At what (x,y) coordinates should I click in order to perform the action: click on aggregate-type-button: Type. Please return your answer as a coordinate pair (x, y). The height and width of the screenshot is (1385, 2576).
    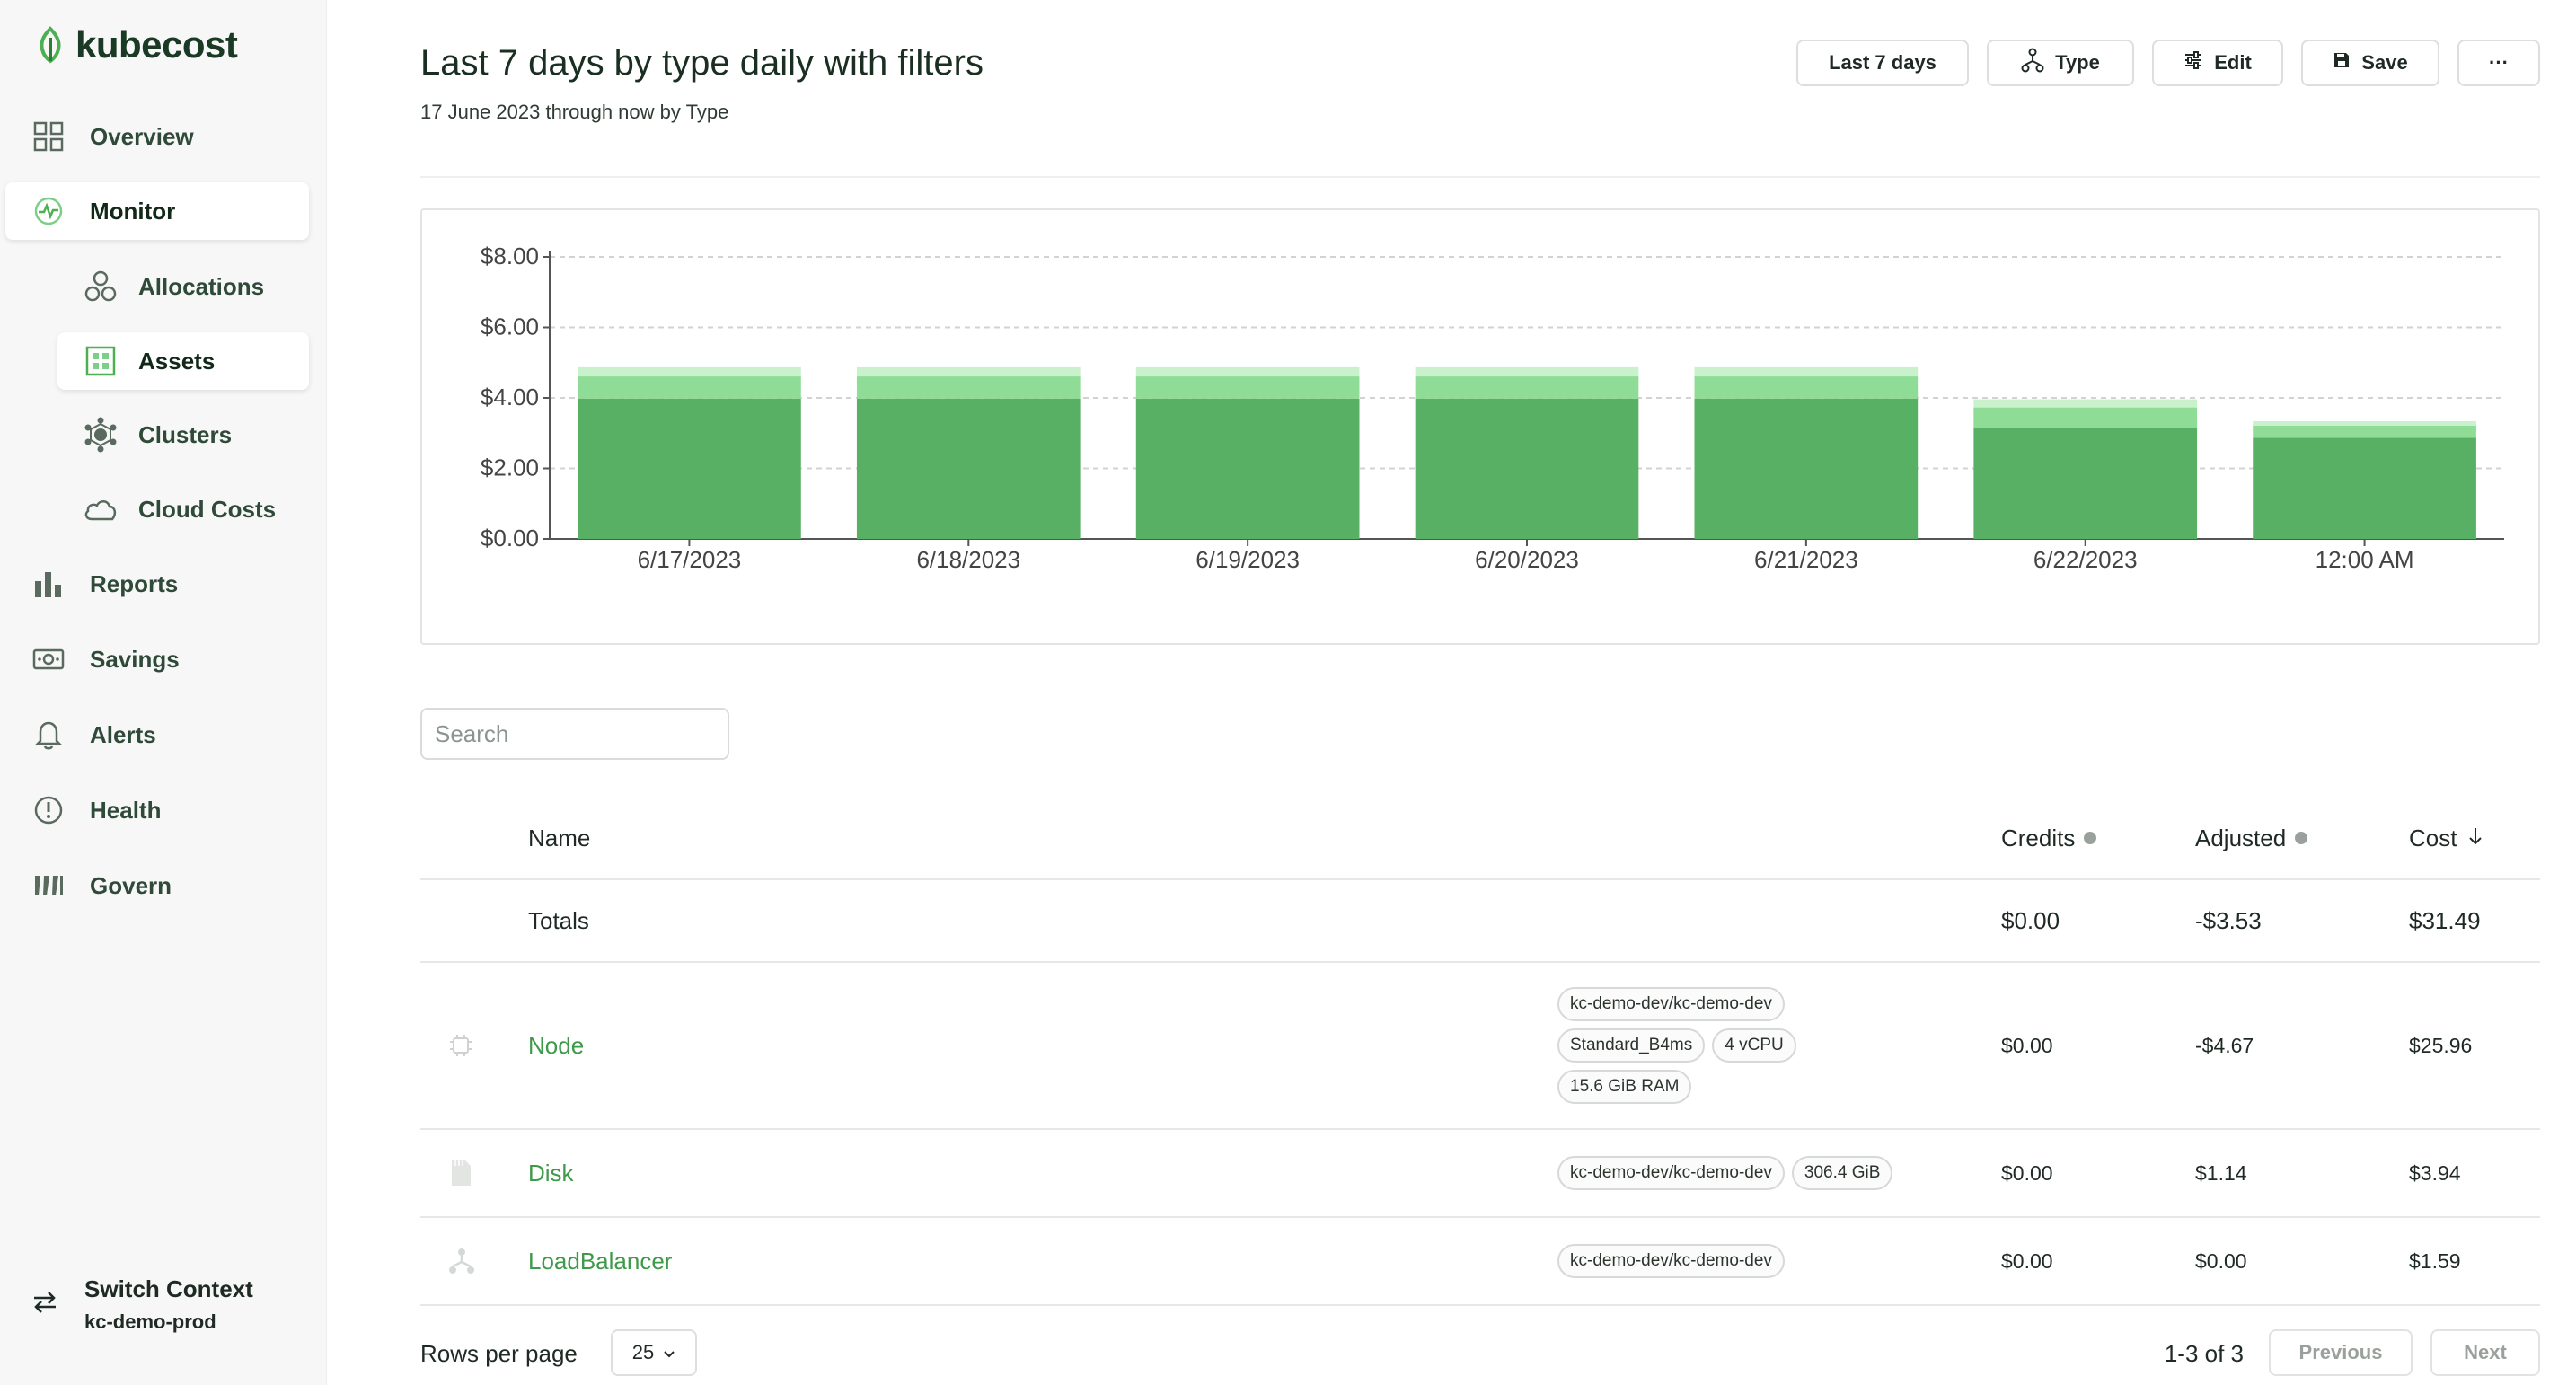
    Looking at the image, I should click on (2060, 63).